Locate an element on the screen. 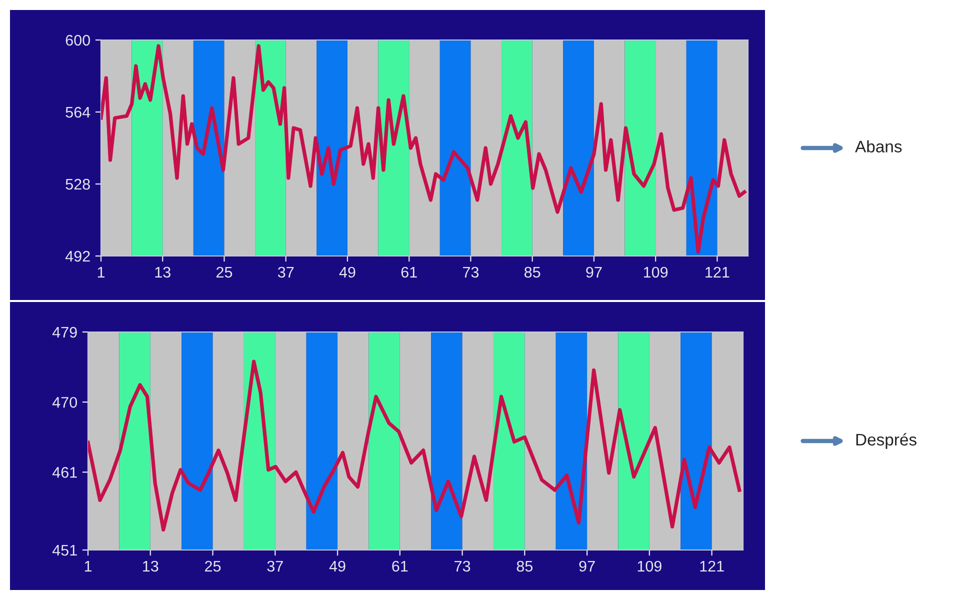 The width and height of the screenshot is (969, 593). text: Després is located at coordinates (886, 441).